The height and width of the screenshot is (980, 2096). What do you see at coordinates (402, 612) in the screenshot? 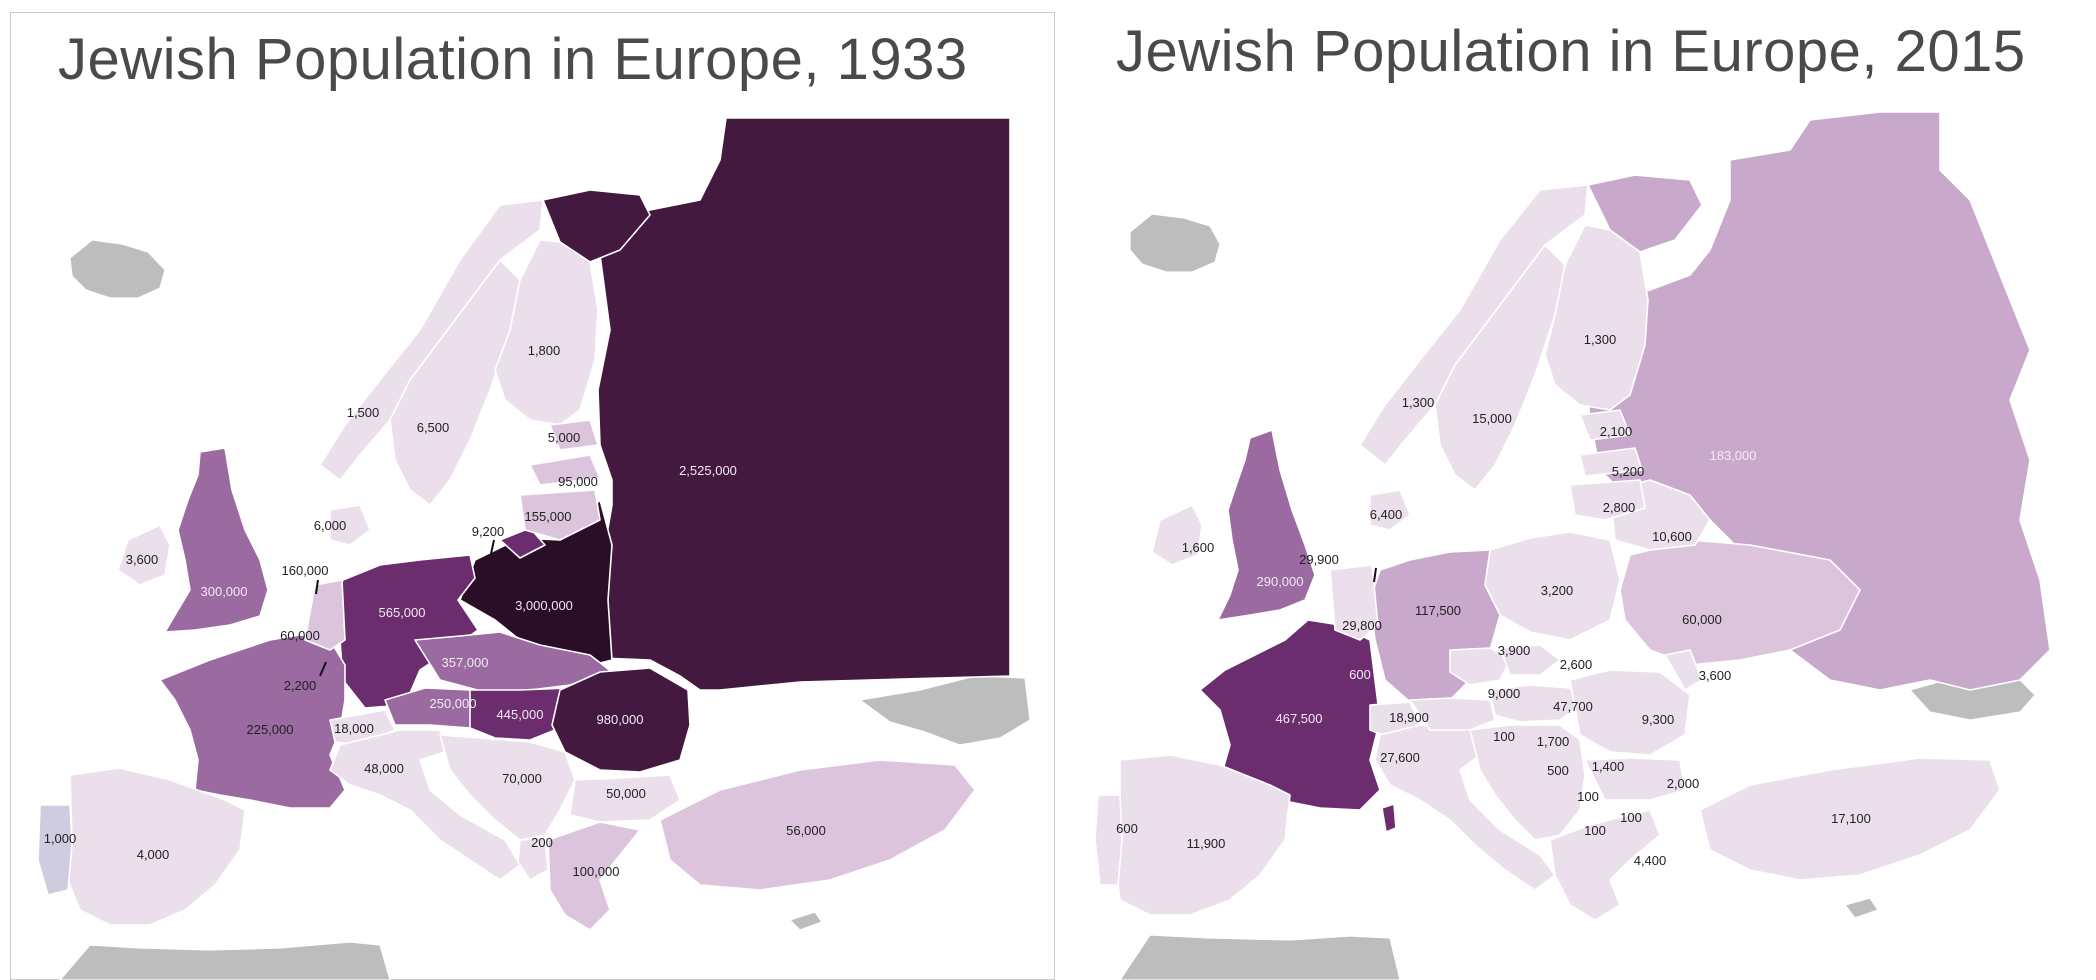
I see `label-1933-germany: 565,000` at bounding box center [402, 612].